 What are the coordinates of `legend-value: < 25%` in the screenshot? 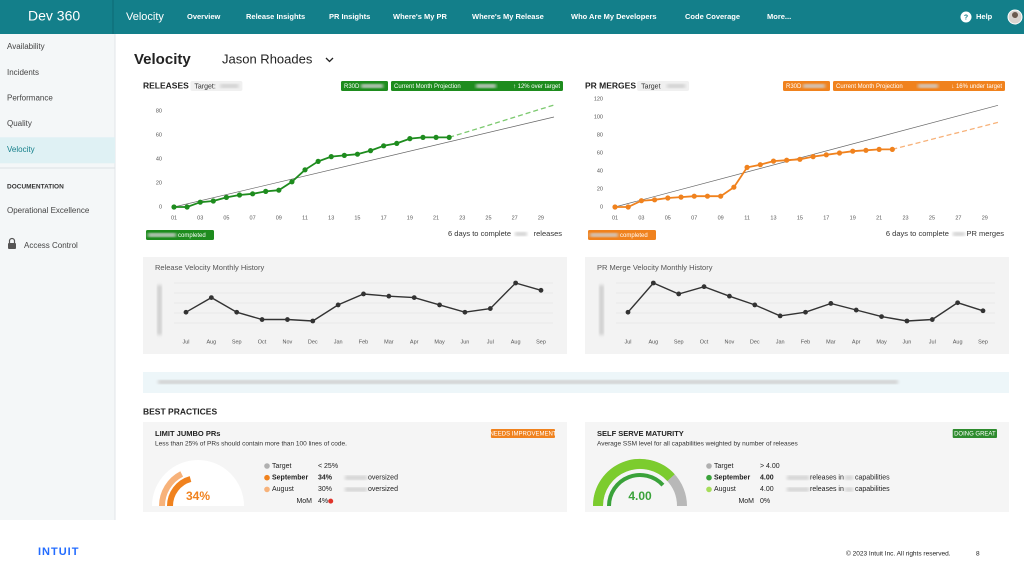 It's located at (328, 466).